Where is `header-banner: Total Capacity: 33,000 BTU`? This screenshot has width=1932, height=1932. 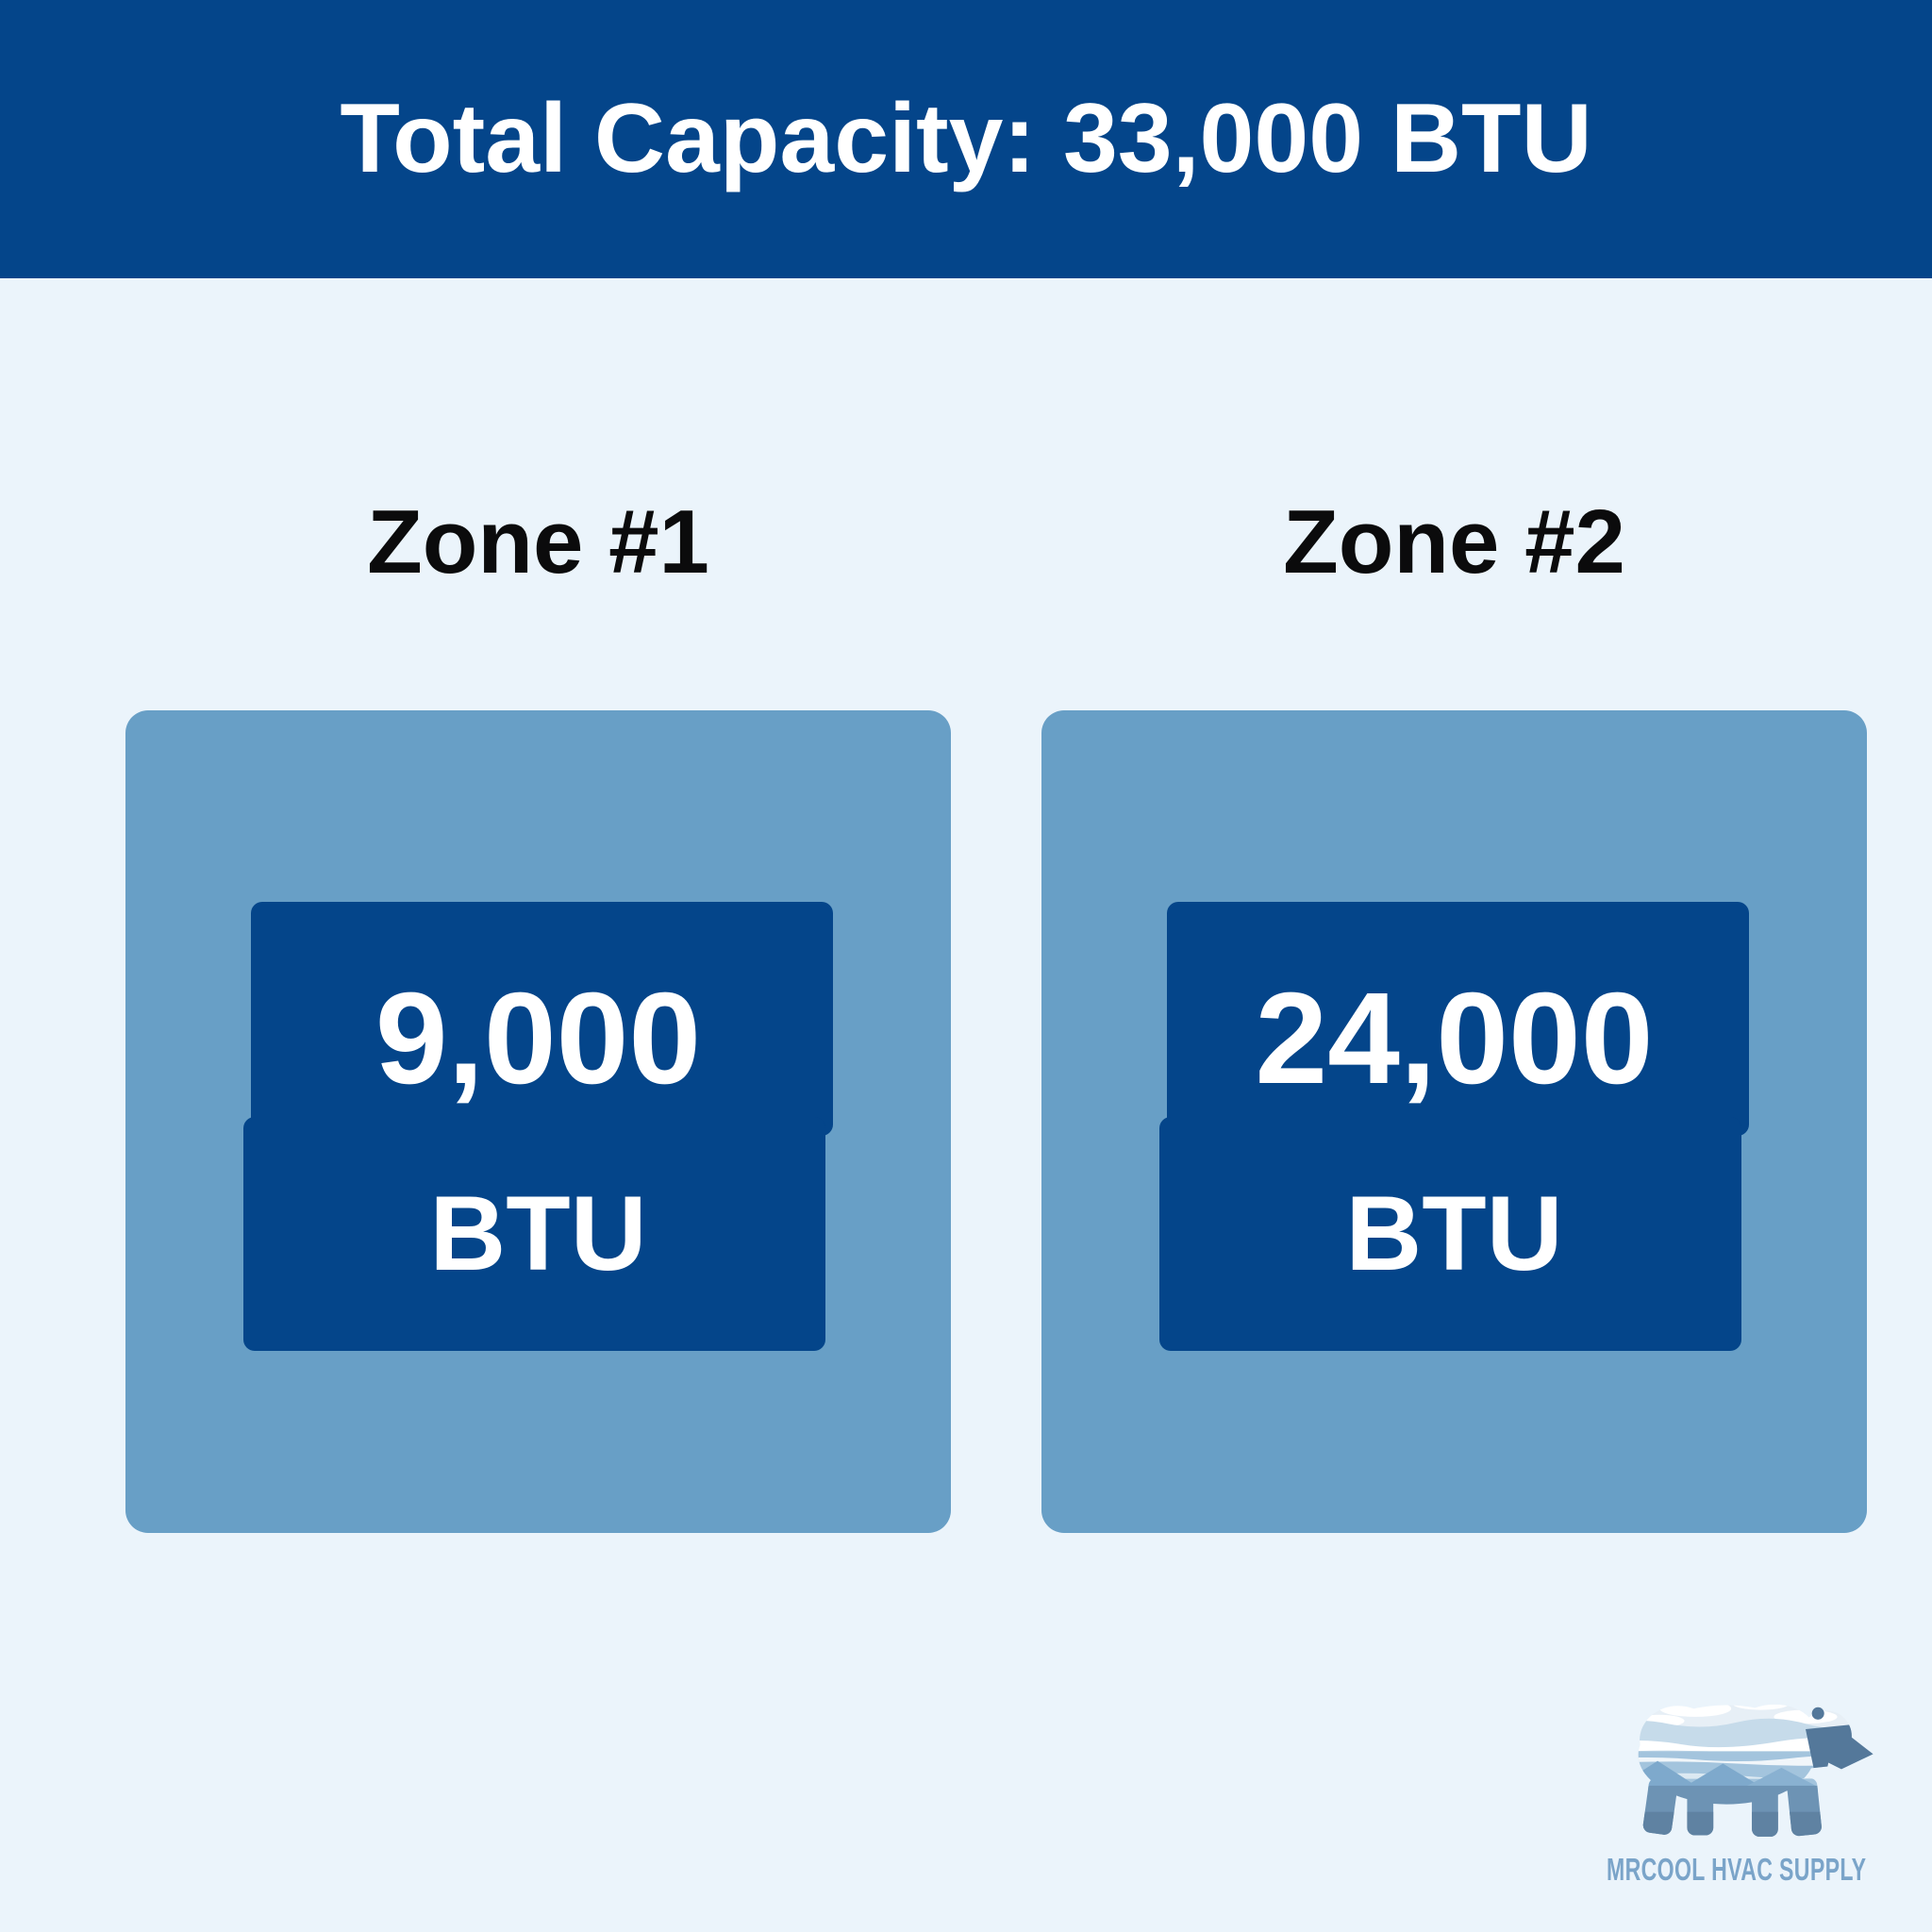
header-banner: Total Capacity: 33,000 BTU is located at coordinates (966, 139).